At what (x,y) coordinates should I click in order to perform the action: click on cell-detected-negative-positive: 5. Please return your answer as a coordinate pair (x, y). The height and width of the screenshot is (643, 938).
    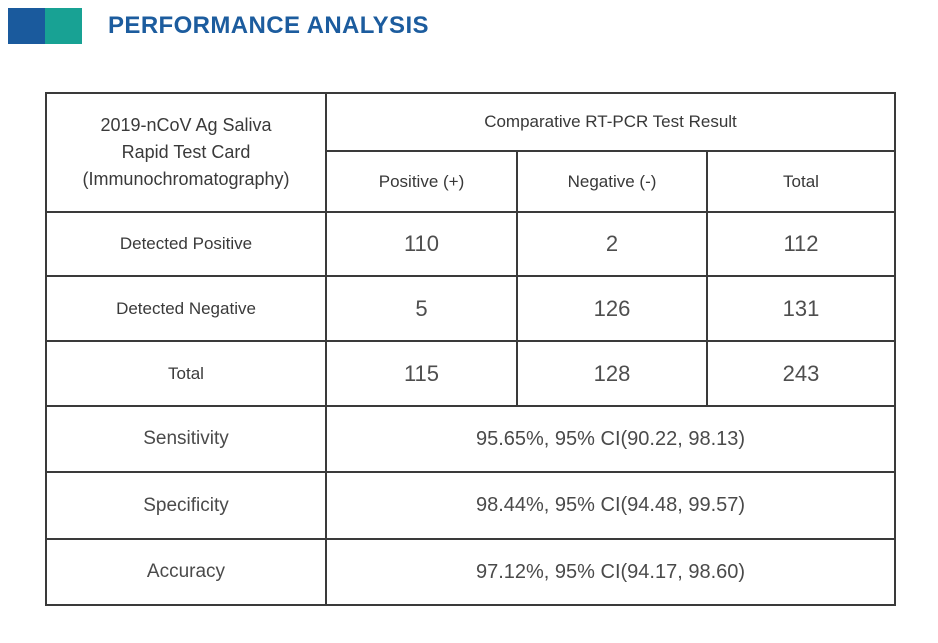
    Looking at the image, I should click on (421, 308).